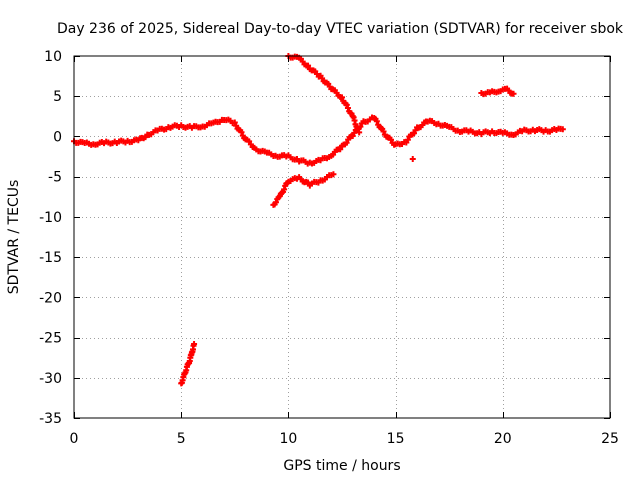 The image size is (640, 480). I want to click on y-tick-label: -35, so click(50, 419).